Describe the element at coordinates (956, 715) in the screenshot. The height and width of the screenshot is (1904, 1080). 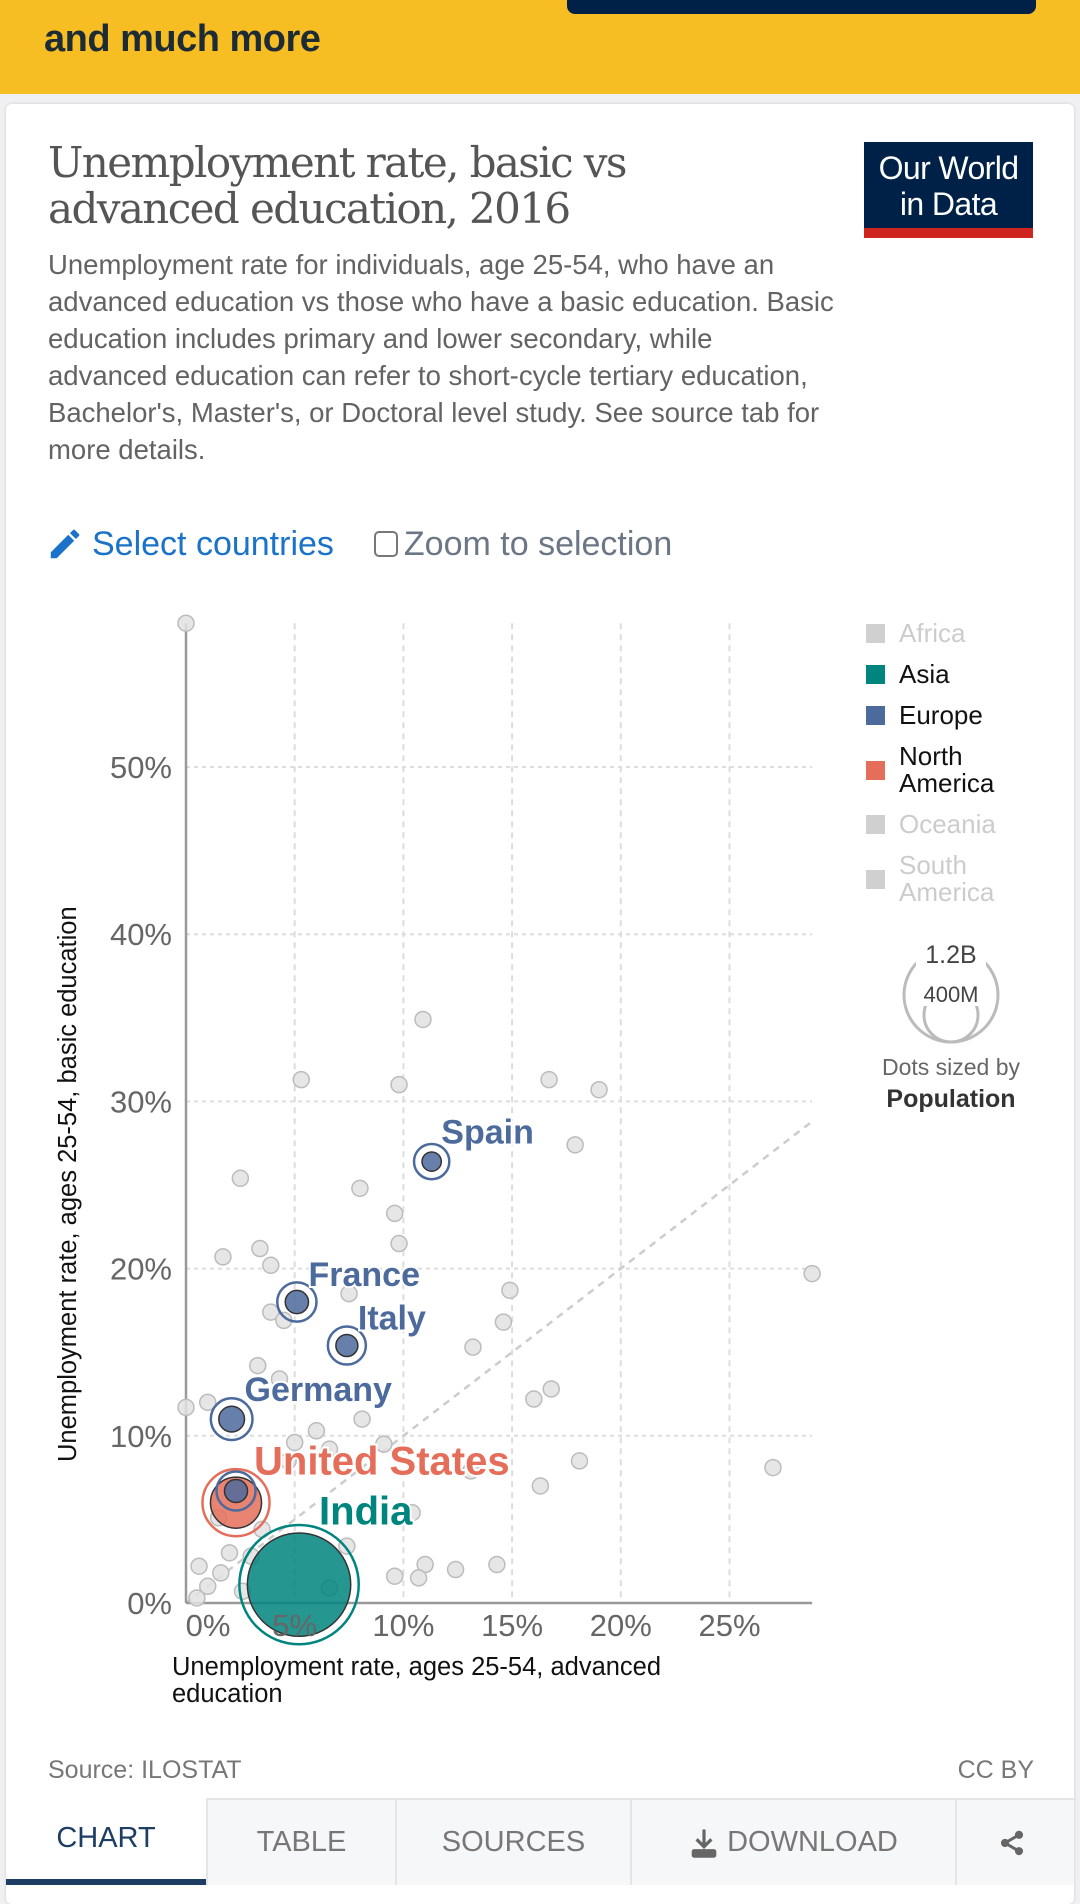
I see `legend-item-europe: Europe` at that location.